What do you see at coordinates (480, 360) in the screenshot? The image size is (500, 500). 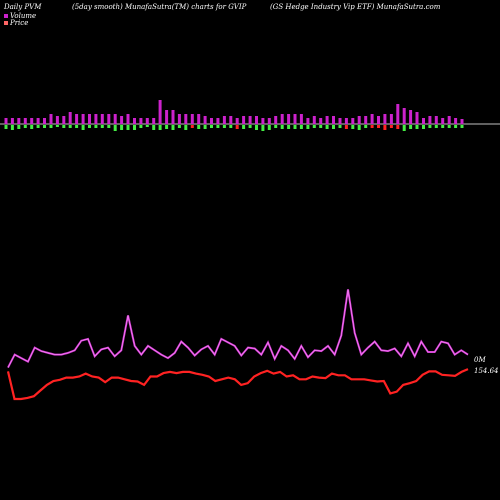 I see `volume-last-label: 0M` at bounding box center [480, 360].